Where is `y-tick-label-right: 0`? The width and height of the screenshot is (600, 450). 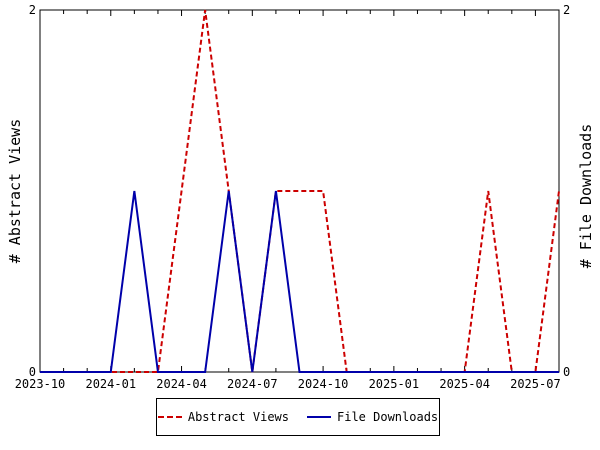
y-tick-label-right: 0 is located at coordinates (566, 372).